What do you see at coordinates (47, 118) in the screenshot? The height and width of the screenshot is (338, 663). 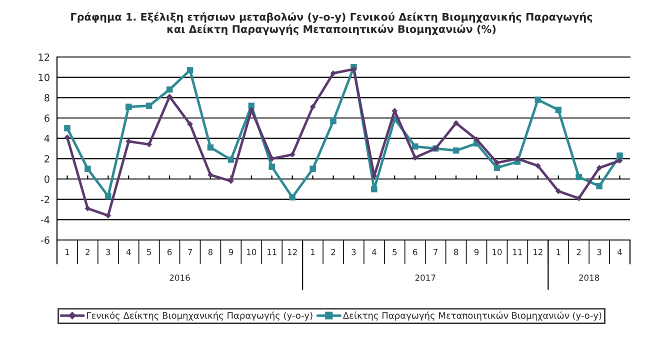 I see `y-tick-label: 6` at bounding box center [47, 118].